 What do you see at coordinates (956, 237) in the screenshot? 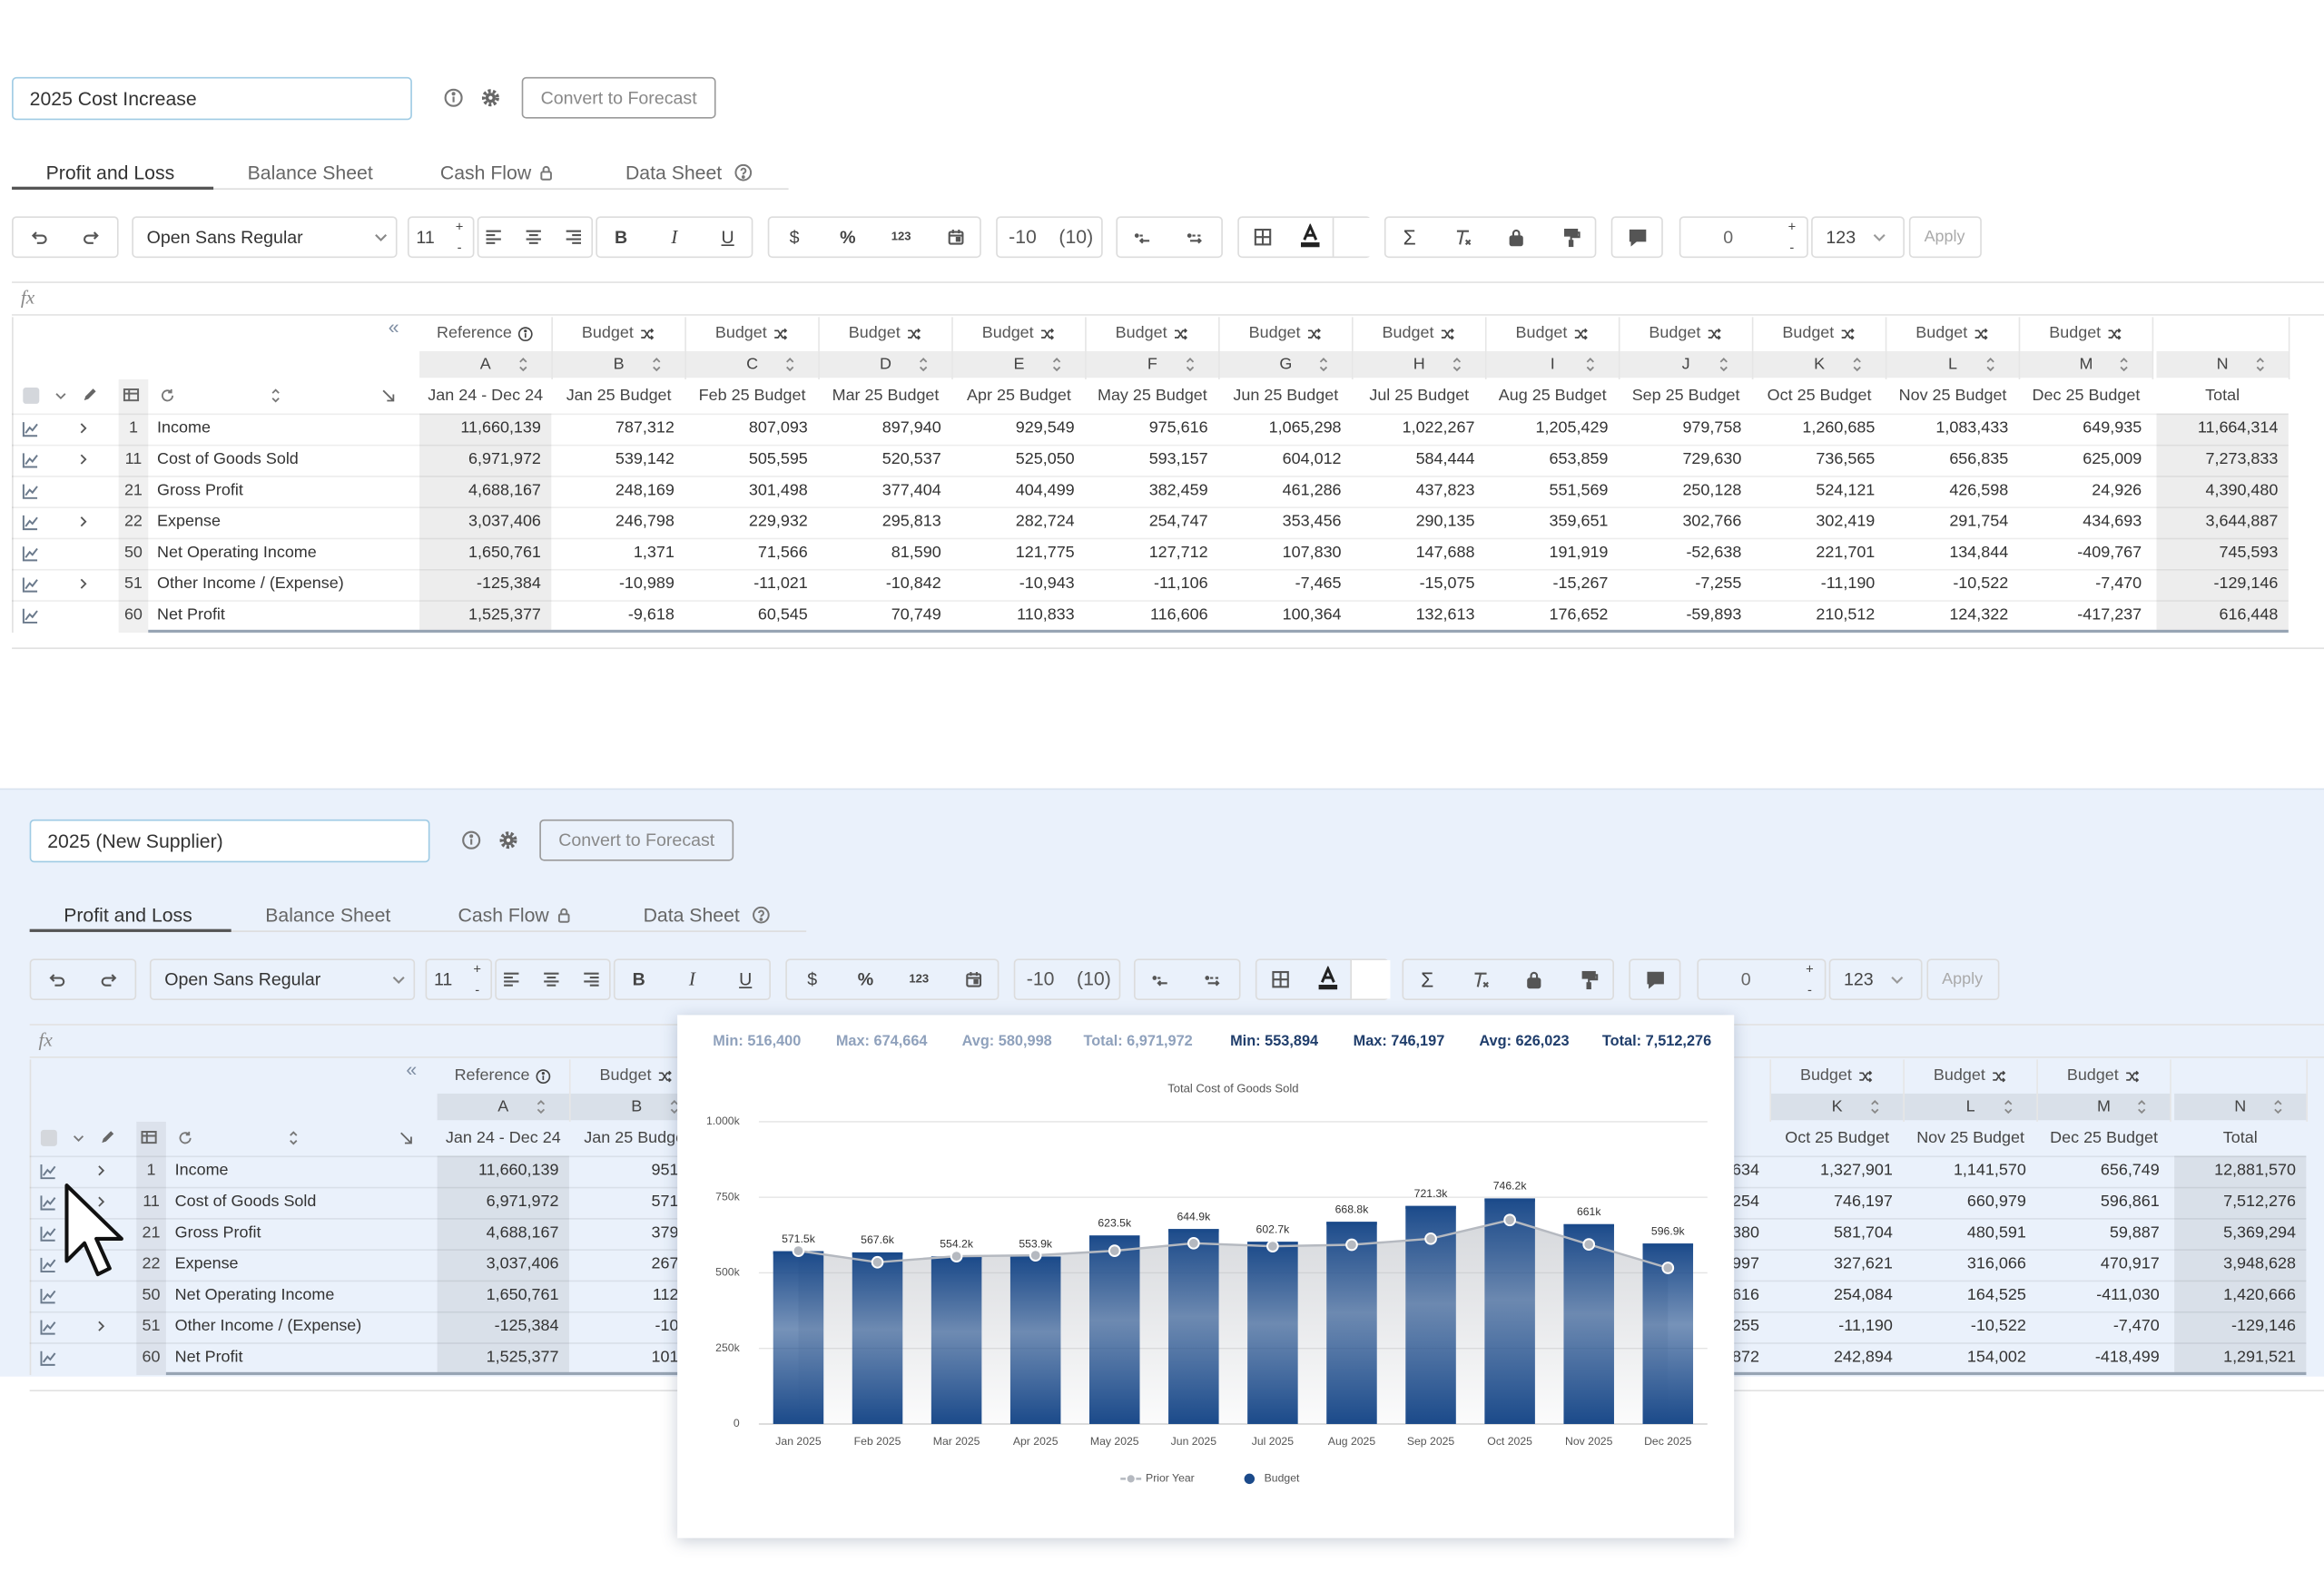
I see `cal-icon` at bounding box center [956, 237].